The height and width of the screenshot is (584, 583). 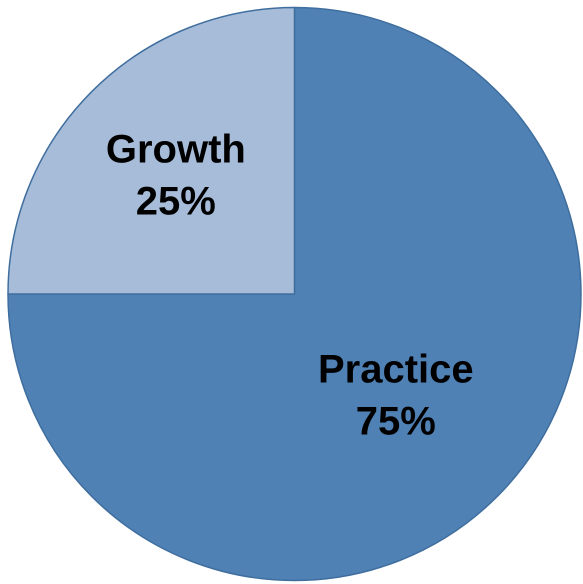 What do you see at coordinates (176, 149) in the screenshot?
I see `slice-label: Growth` at bounding box center [176, 149].